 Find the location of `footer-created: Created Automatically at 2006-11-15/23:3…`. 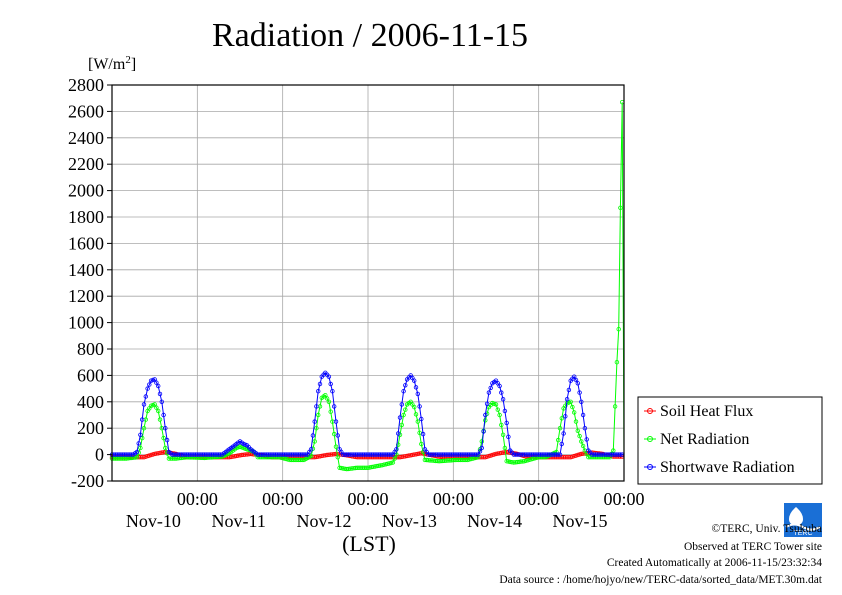

footer-created: Created Automatically at 2006-11-15/23:3… is located at coordinates (714, 563).